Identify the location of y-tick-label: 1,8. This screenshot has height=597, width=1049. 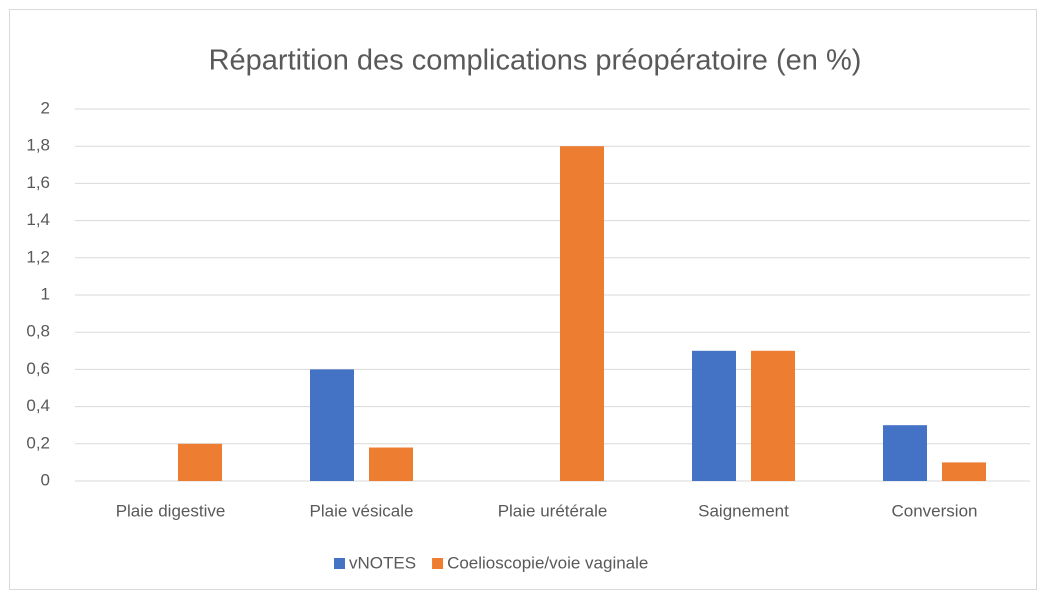
(38, 145).